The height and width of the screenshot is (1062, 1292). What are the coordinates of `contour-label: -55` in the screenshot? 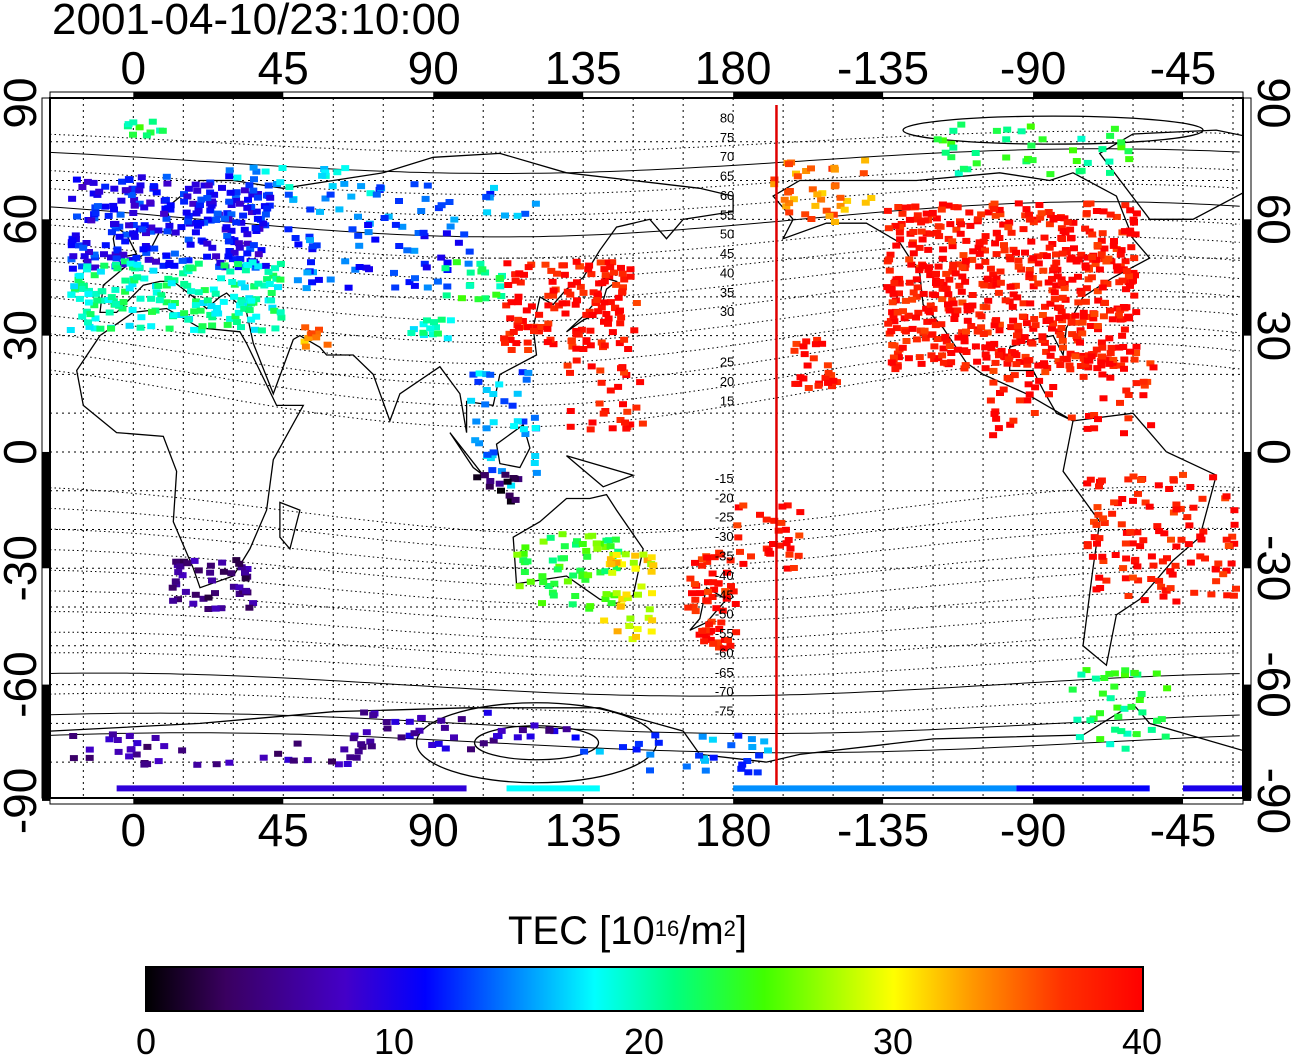 It's located at (724, 633).